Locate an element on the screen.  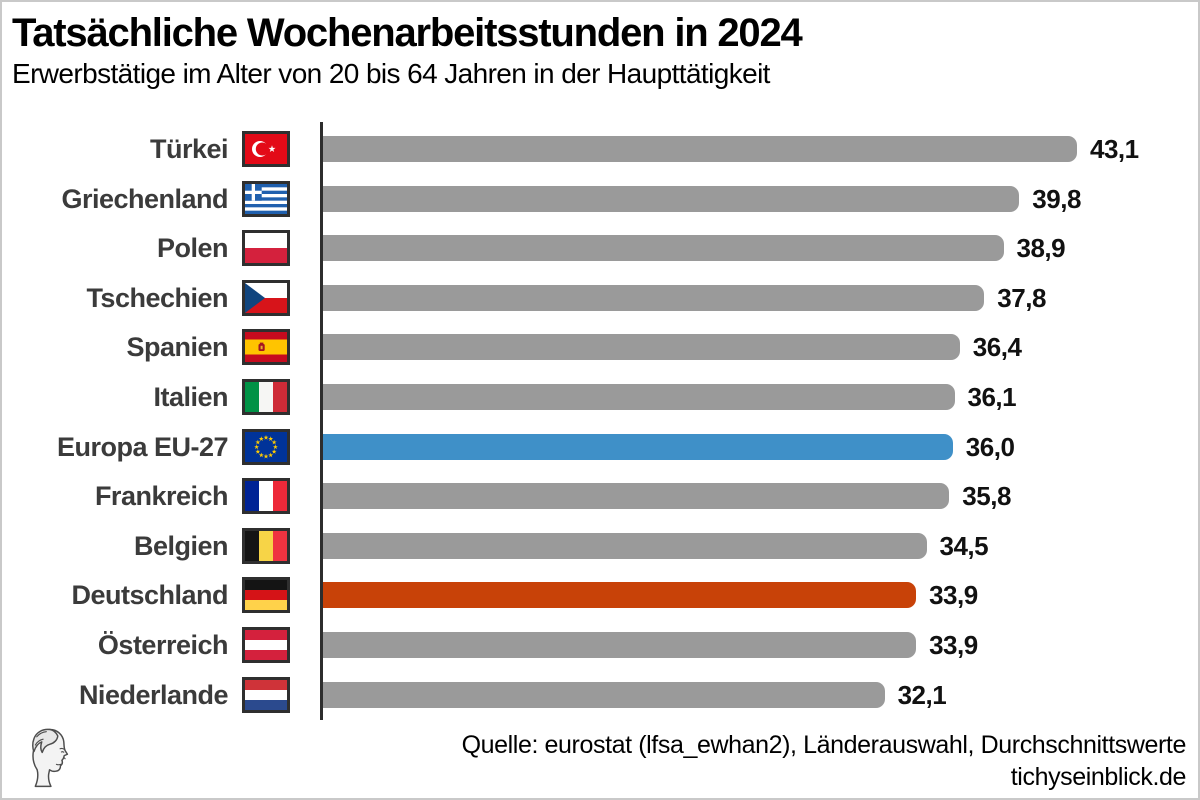
value-label: 38,9 is located at coordinates (1041, 248).